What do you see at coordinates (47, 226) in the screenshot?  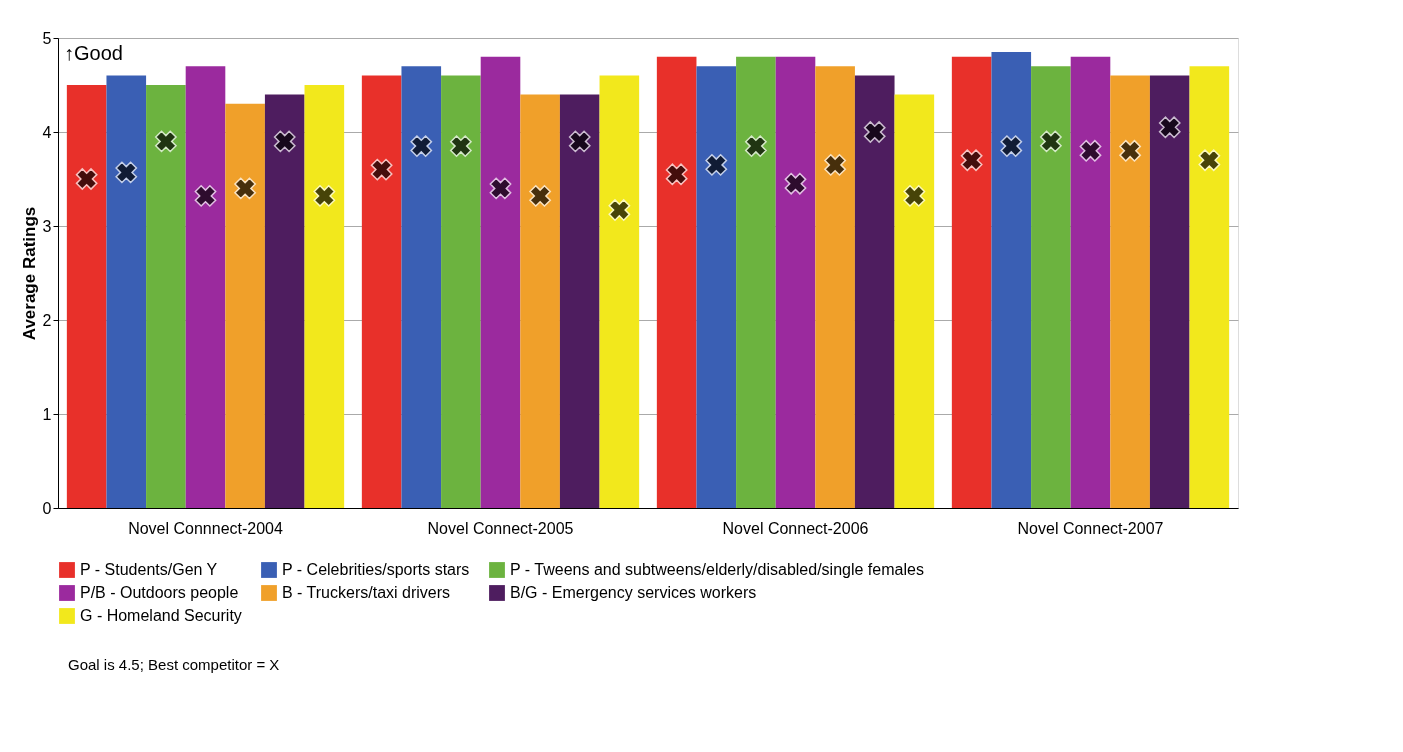 I see `y-tick-label: 3` at bounding box center [47, 226].